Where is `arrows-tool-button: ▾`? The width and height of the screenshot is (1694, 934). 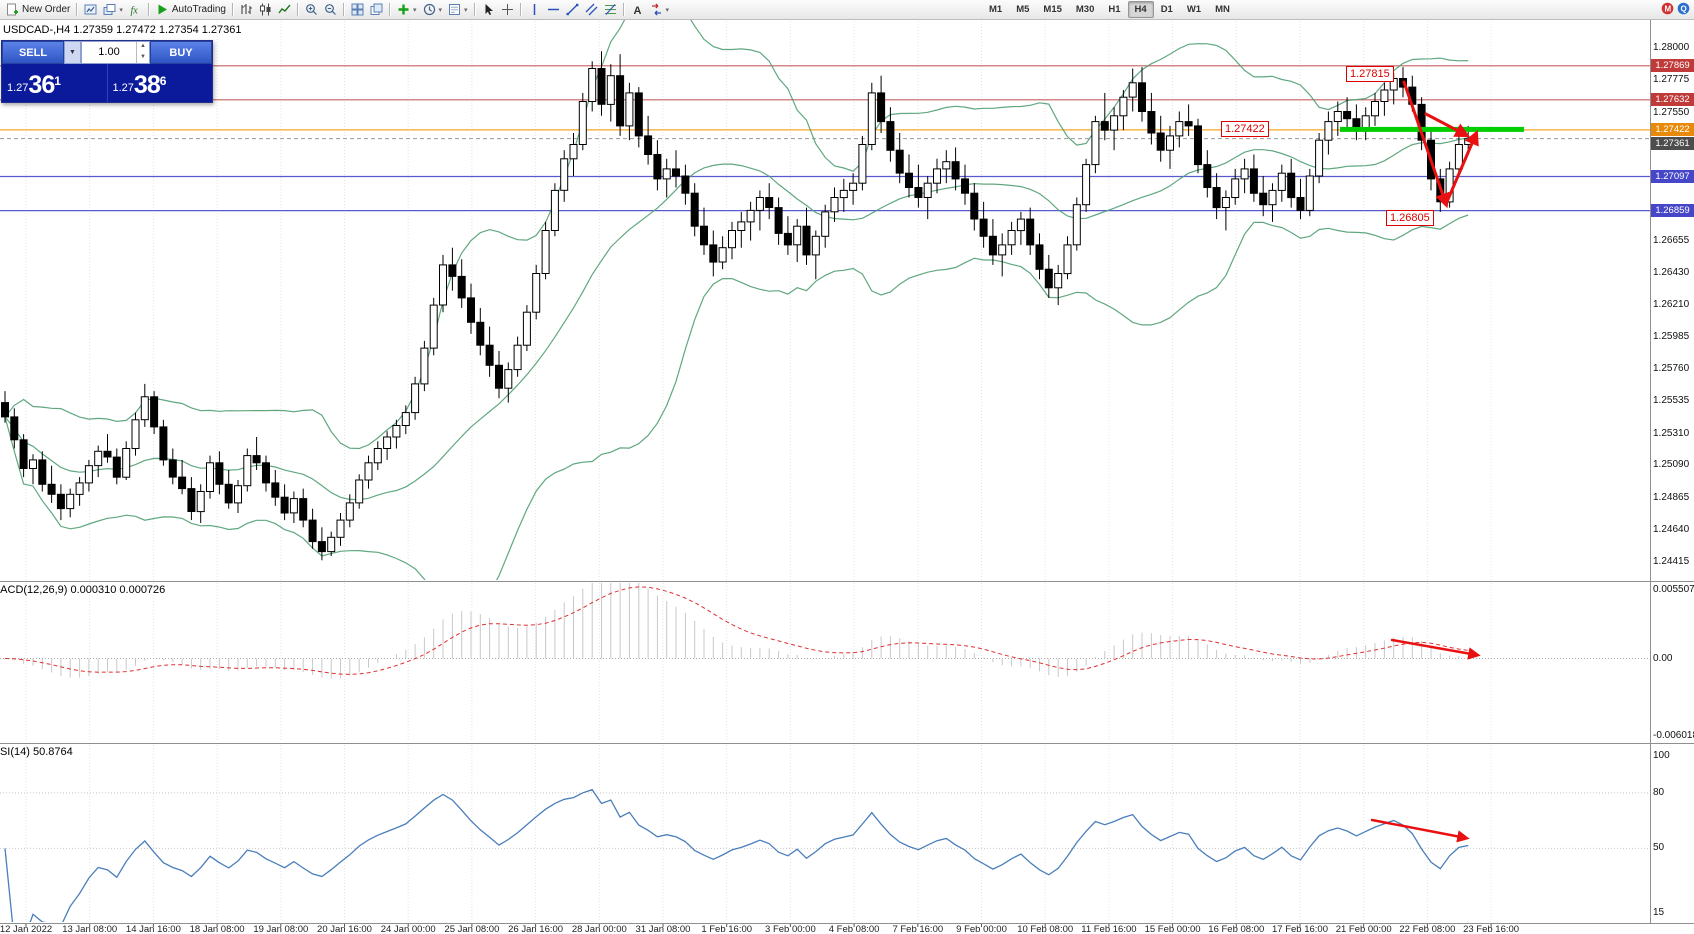
arrows-tool-button: ▾ is located at coordinates (660, 9).